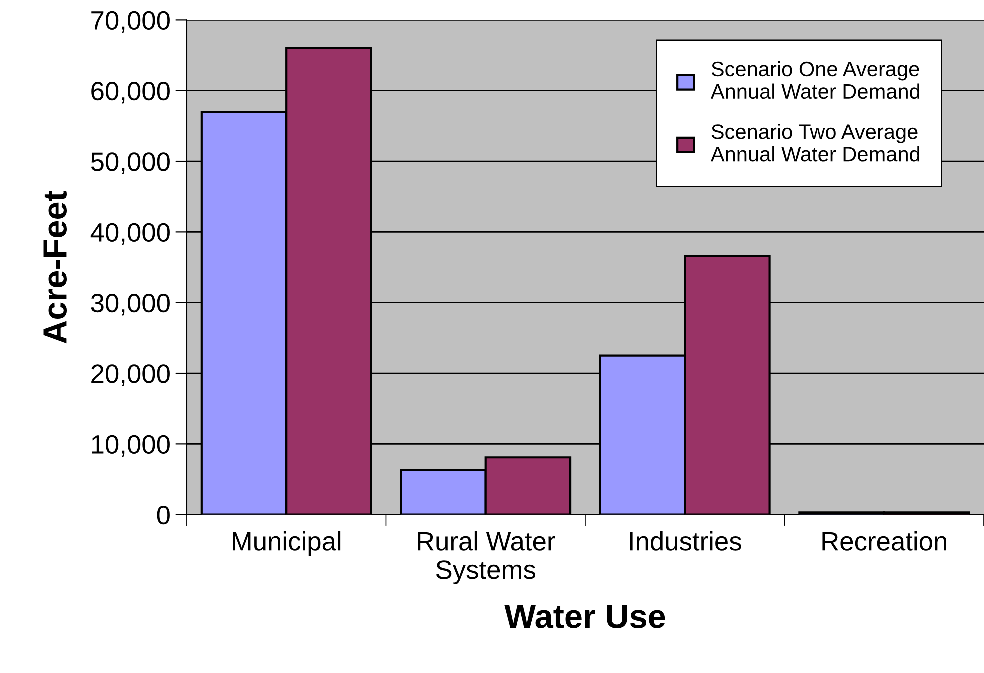 The image size is (984, 673). I want to click on y-axis-title: Acre-Feet, so click(56, 267).